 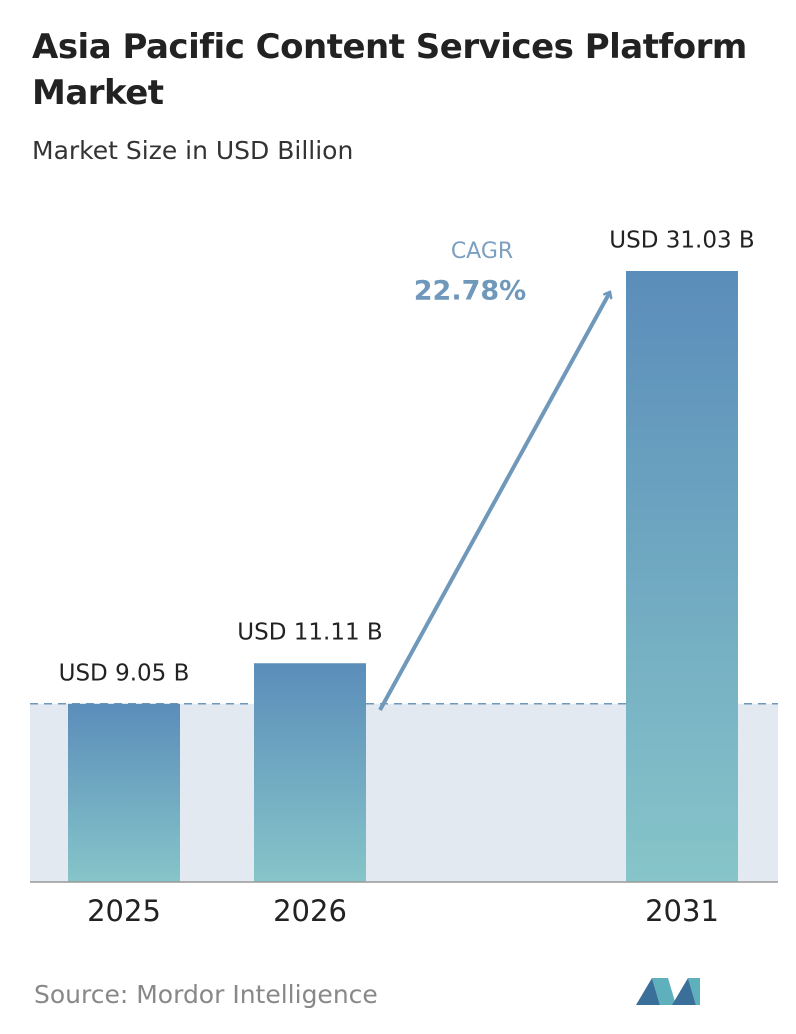 What do you see at coordinates (124, 911) in the screenshot?
I see `x-tick-label: 2025` at bounding box center [124, 911].